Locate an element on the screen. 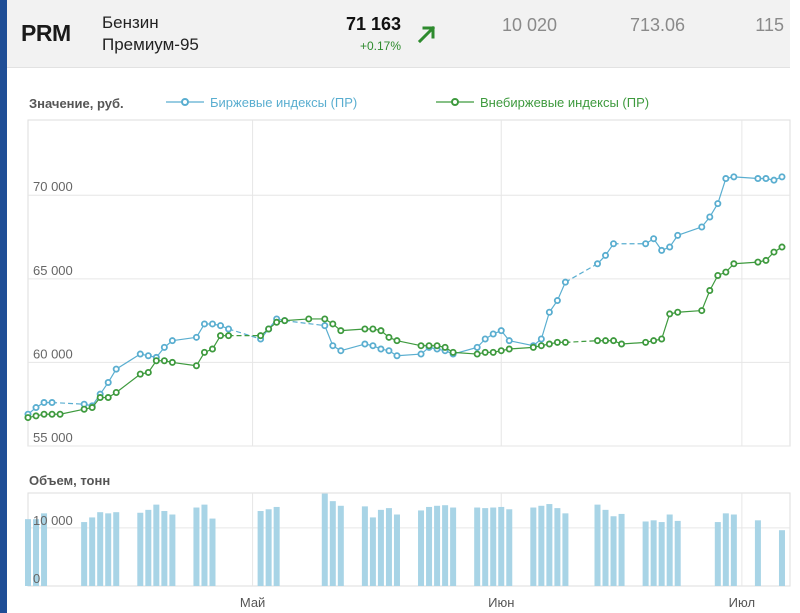 This screenshot has width=800, height=613. last-price: 71 163 is located at coordinates (373, 24).